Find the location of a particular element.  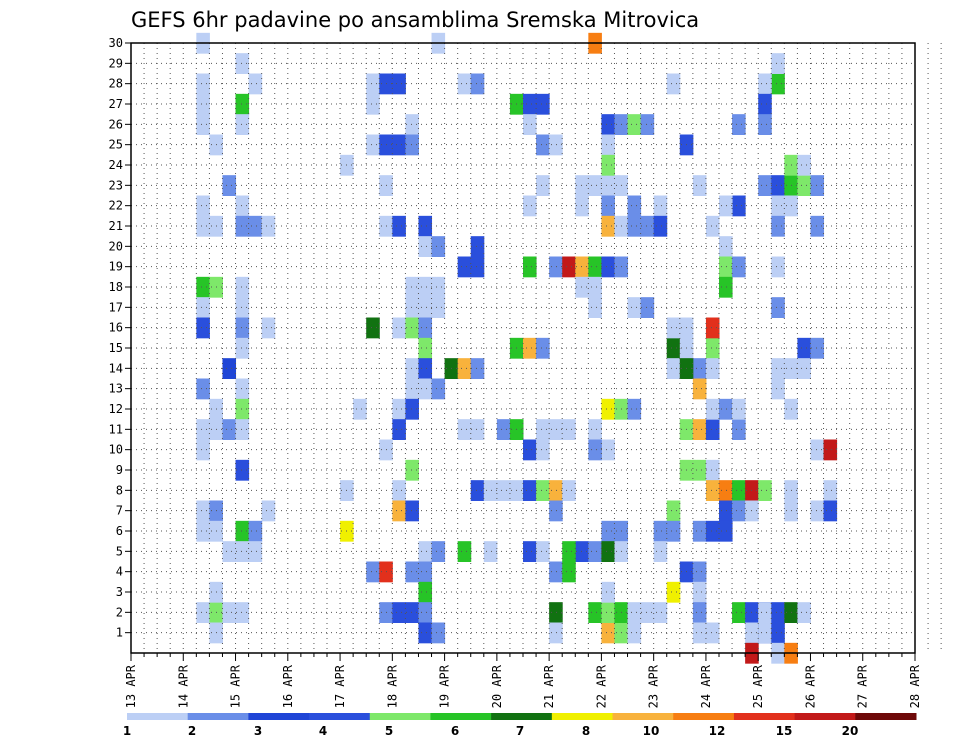

legend-label: 2 is located at coordinates (192, 731).